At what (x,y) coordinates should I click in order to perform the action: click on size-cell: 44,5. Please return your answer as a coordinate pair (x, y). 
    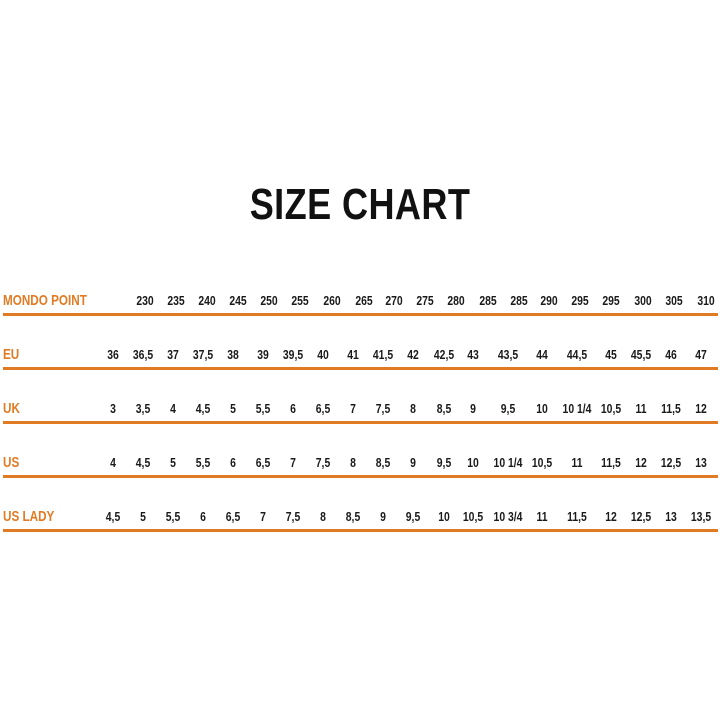
    Looking at the image, I should click on (577, 354).